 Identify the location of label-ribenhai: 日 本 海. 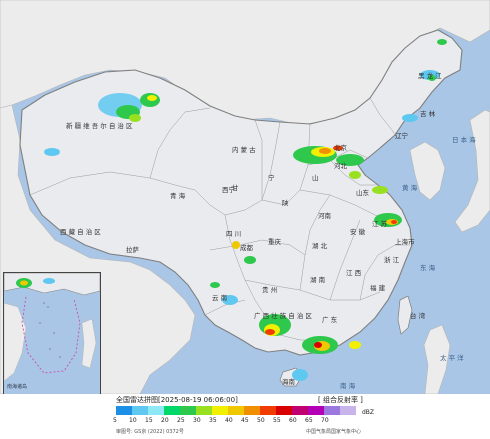
(464, 139).